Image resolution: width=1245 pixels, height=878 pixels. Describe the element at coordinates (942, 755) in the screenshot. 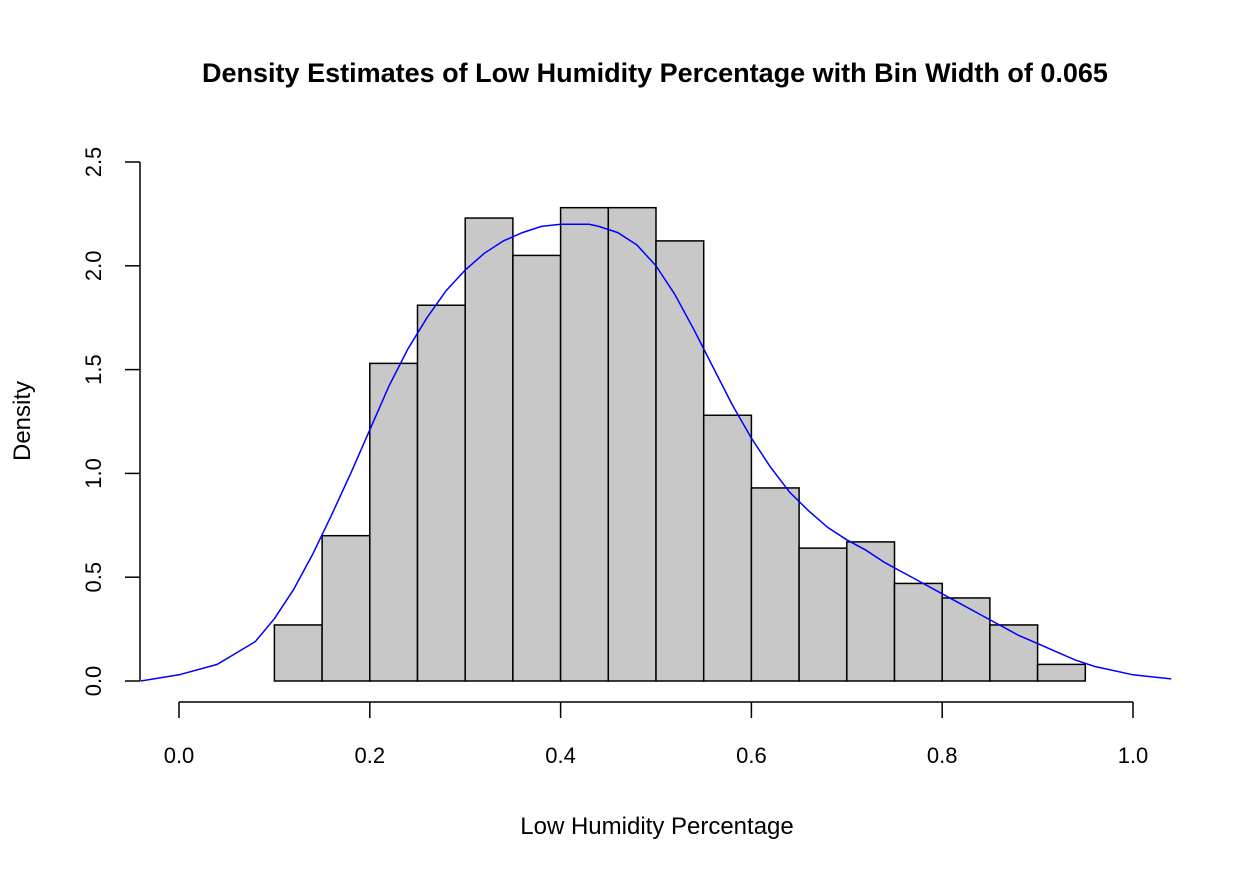

I see `x-tick-label-4: 0.8` at that location.